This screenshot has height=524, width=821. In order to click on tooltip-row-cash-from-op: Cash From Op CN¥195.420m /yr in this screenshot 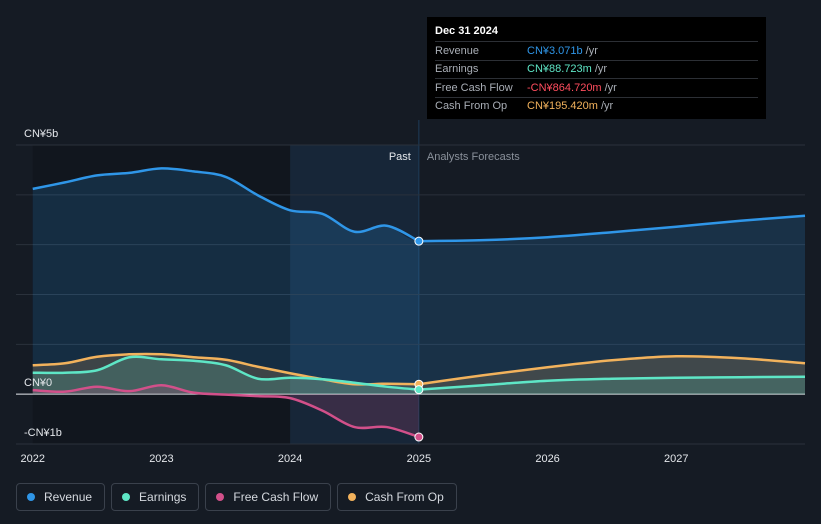, I will do `click(596, 106)`.